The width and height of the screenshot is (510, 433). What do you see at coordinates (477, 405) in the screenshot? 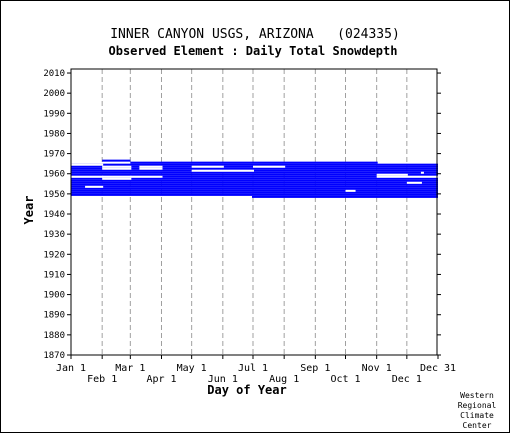
I see `credit-line: Regional` at bounding box center [477, 405].